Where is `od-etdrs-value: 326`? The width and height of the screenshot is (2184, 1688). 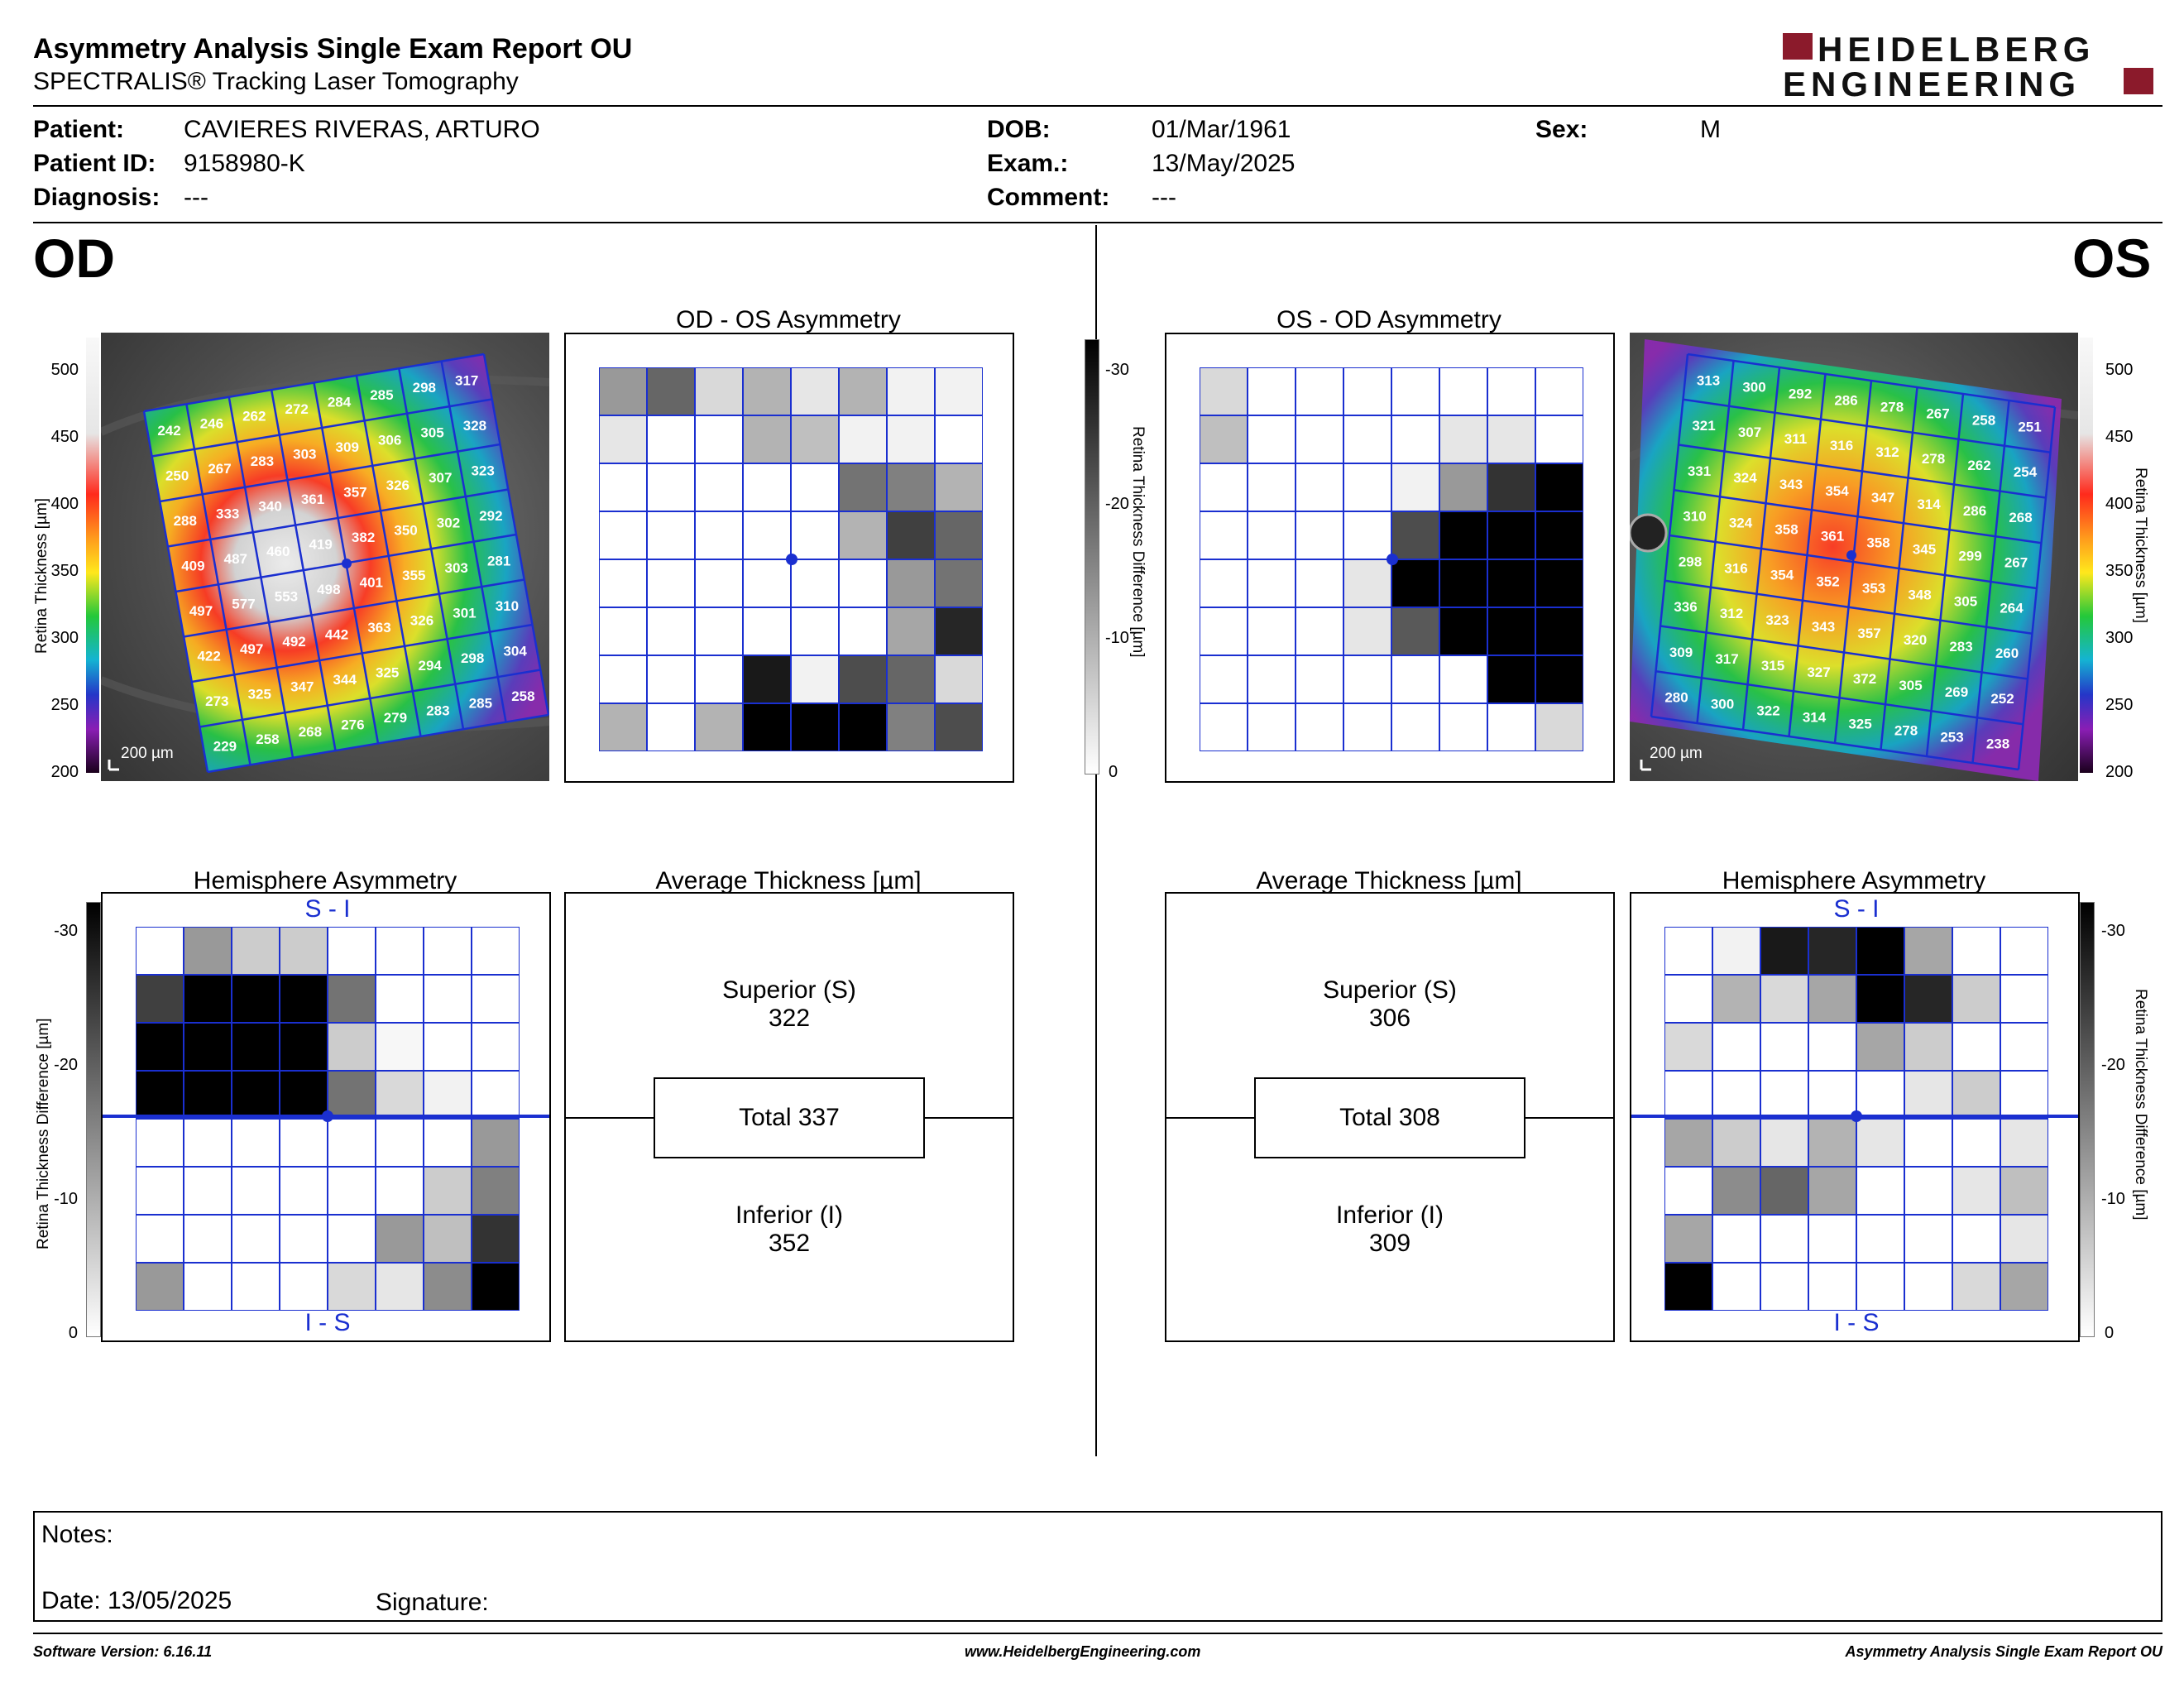
od-etdrs-value: 326 is located at coordinates (421, 620).